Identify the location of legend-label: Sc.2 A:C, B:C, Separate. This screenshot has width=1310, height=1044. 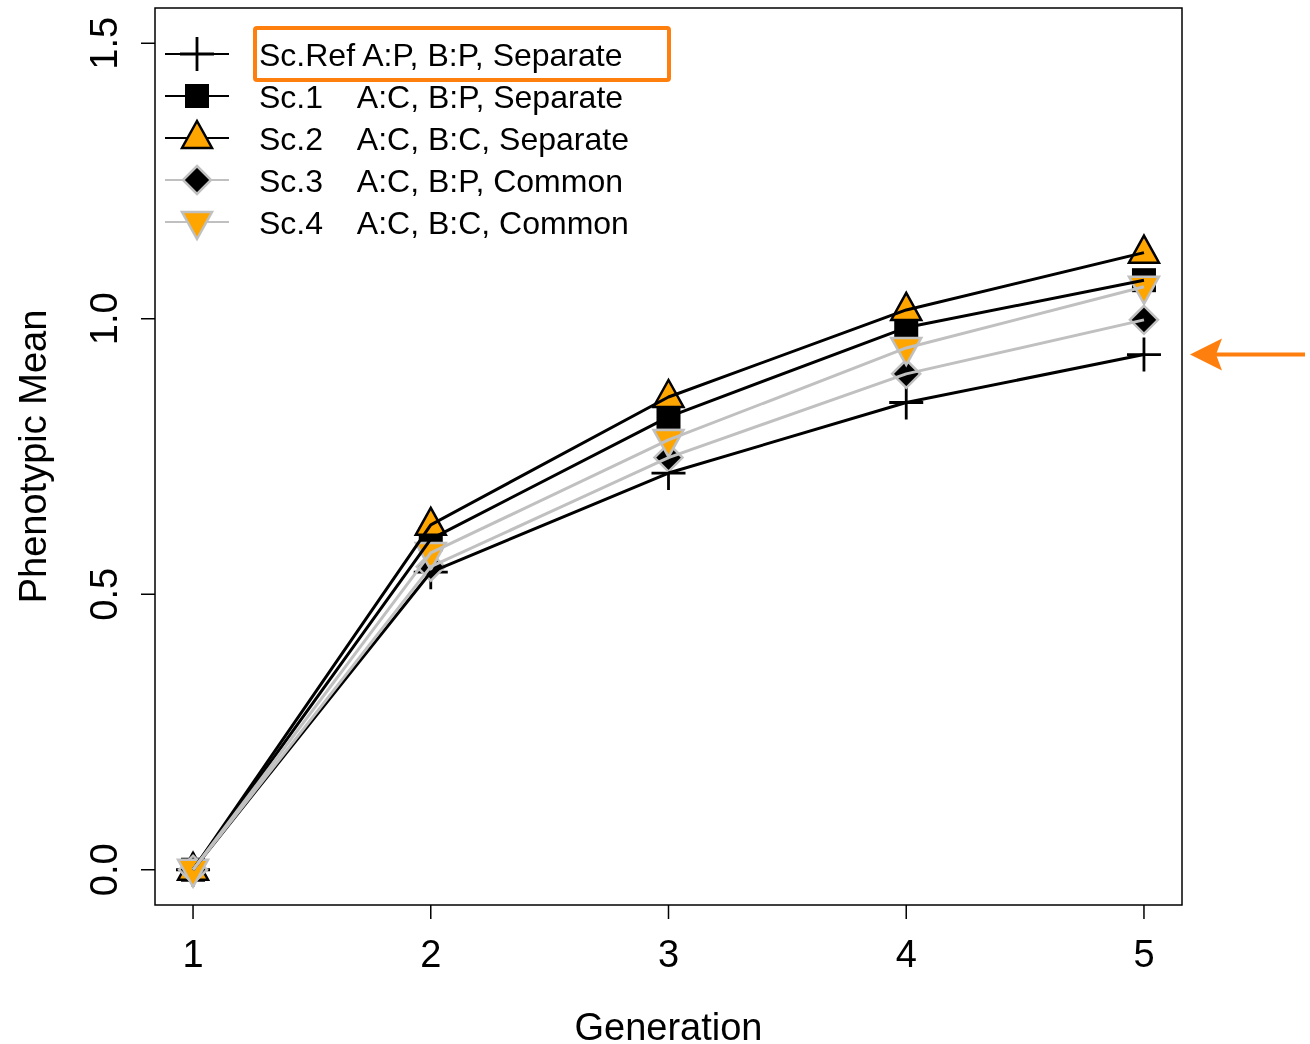
(444, 139).